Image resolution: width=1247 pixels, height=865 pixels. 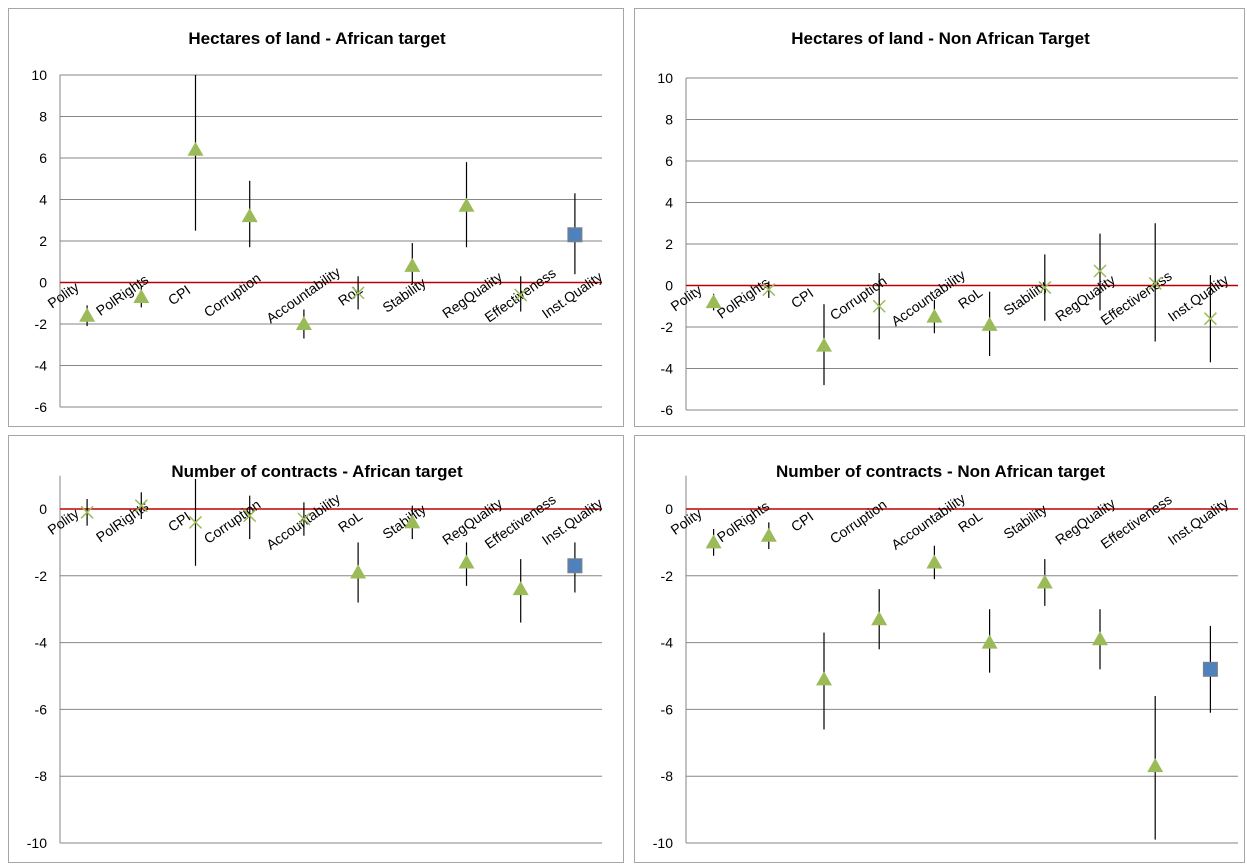 I want to click on y-tick-label: -8, so click(x=667, y=776).